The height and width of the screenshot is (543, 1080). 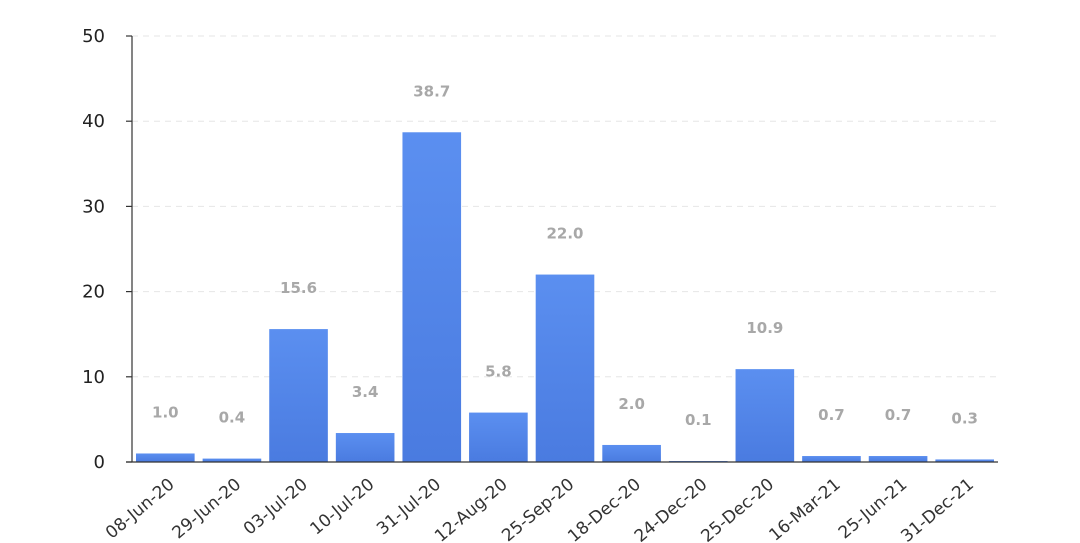 What do you see at coordinates (93, 249) in the screenshot?
I see `y-tick-labels: 0 10 20 30 40 50` at bounding box center [93, 249].